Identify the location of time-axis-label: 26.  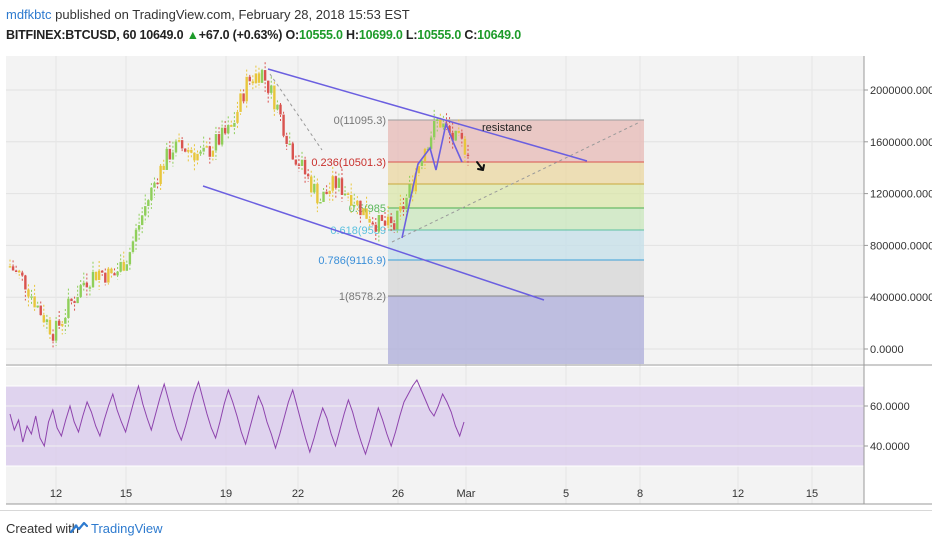
(398, 494).